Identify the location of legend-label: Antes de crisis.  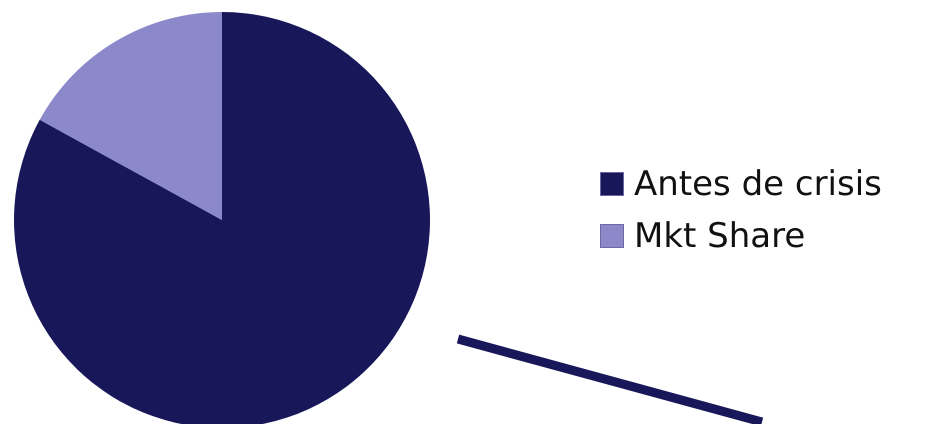
(758, 184).